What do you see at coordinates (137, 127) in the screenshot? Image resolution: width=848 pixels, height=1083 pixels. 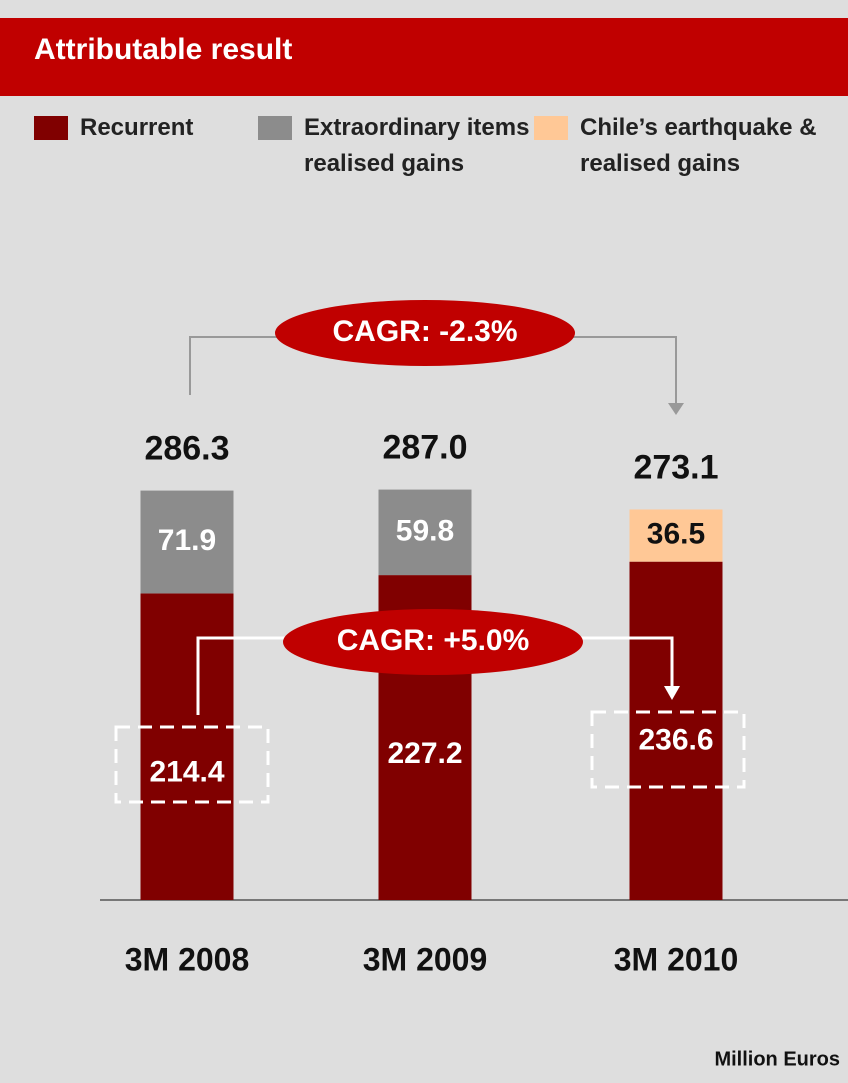 I see `legend-label: Recurrent` at bounding box center [137, 127].